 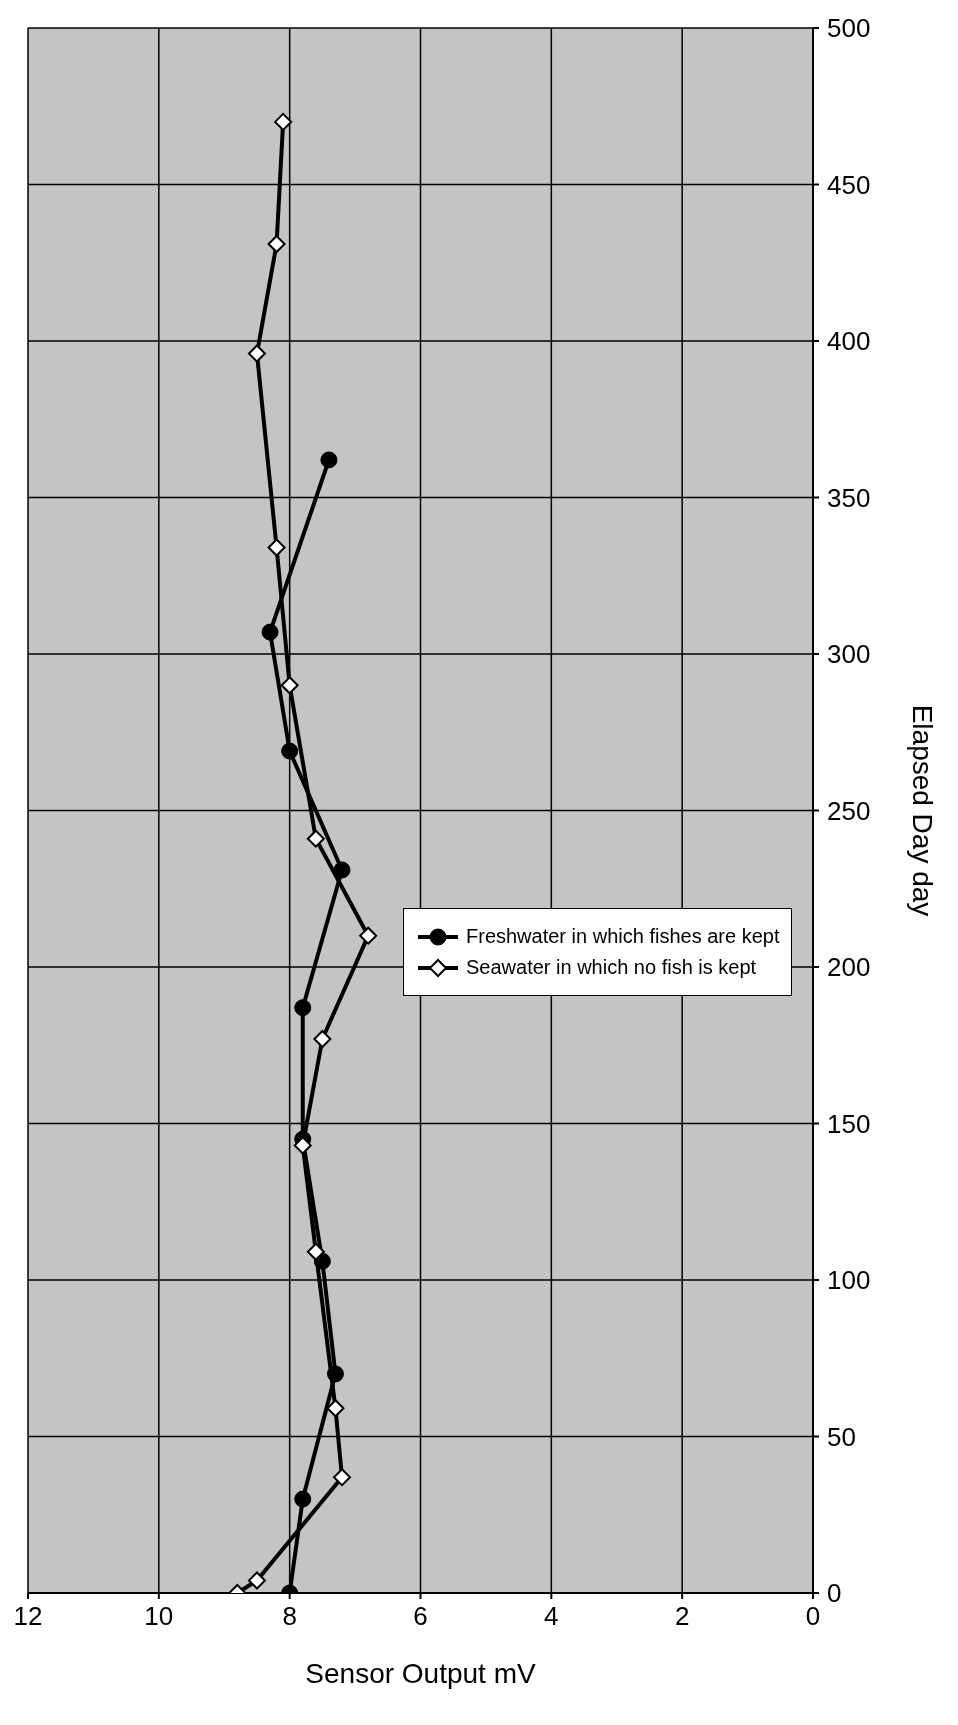 I want to click on y-tick-label: 350, so click(x=849, y=497).